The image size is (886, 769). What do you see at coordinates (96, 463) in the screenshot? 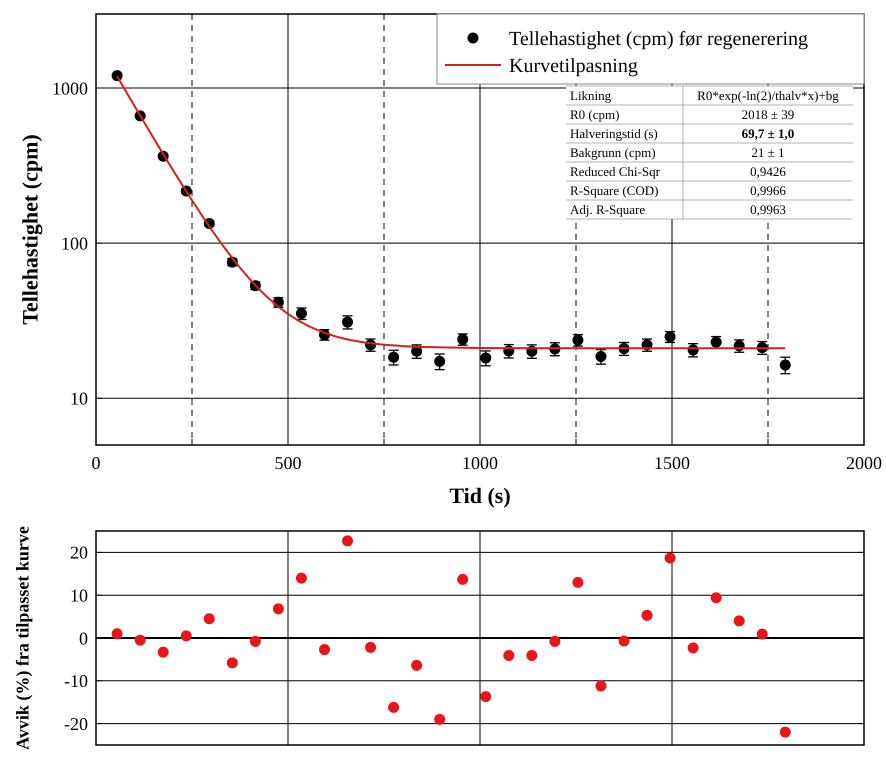
I see `x-tick-label: 0` at bounding box center [96, 463].